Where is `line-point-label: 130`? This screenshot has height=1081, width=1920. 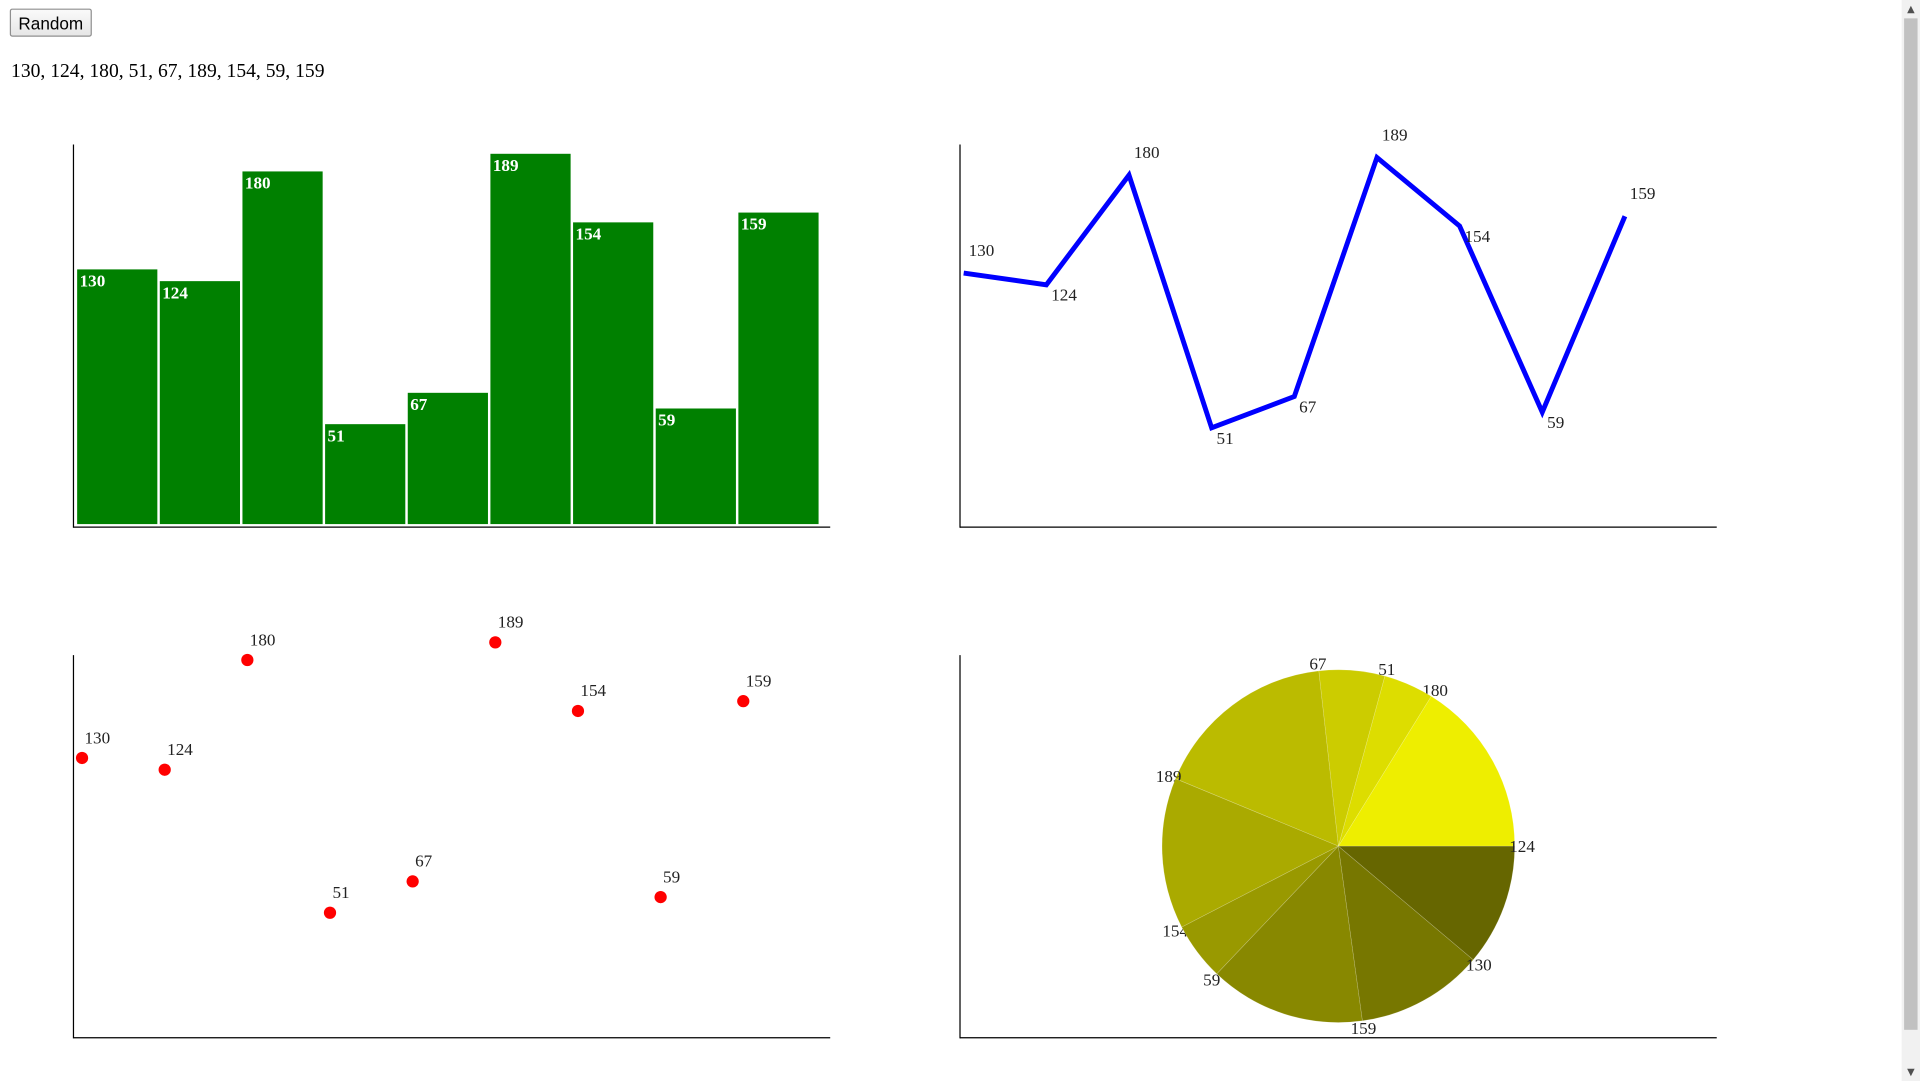 line-point-label: 130 is located at coordinates (982, 250).